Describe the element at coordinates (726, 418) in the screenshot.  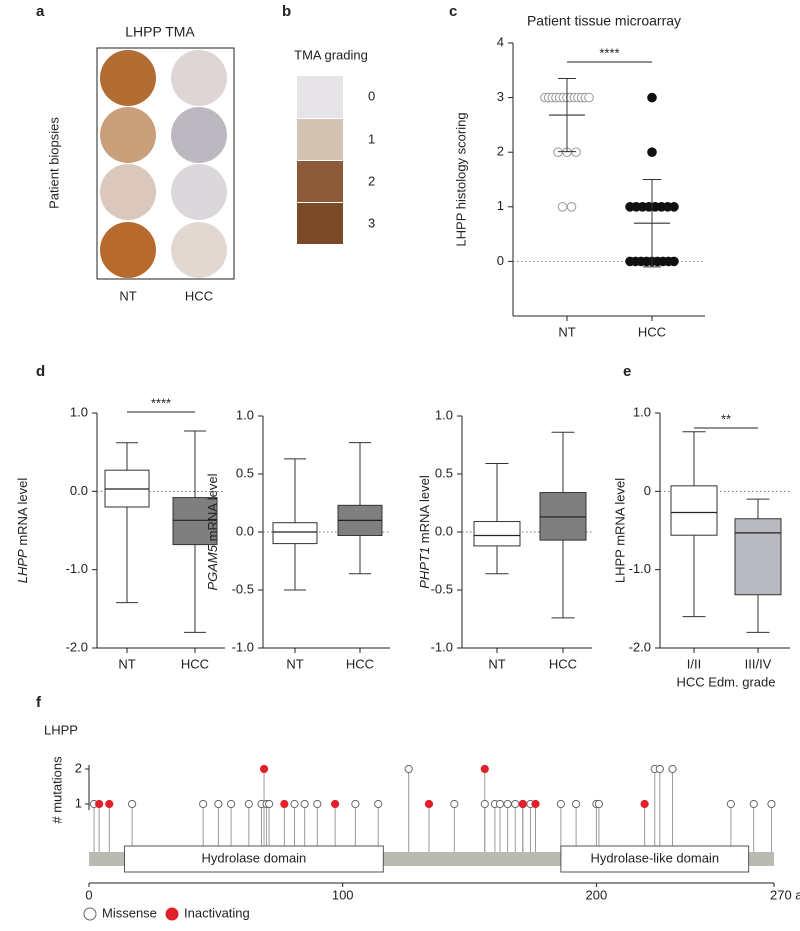
I see `significance-label: **` at that location.